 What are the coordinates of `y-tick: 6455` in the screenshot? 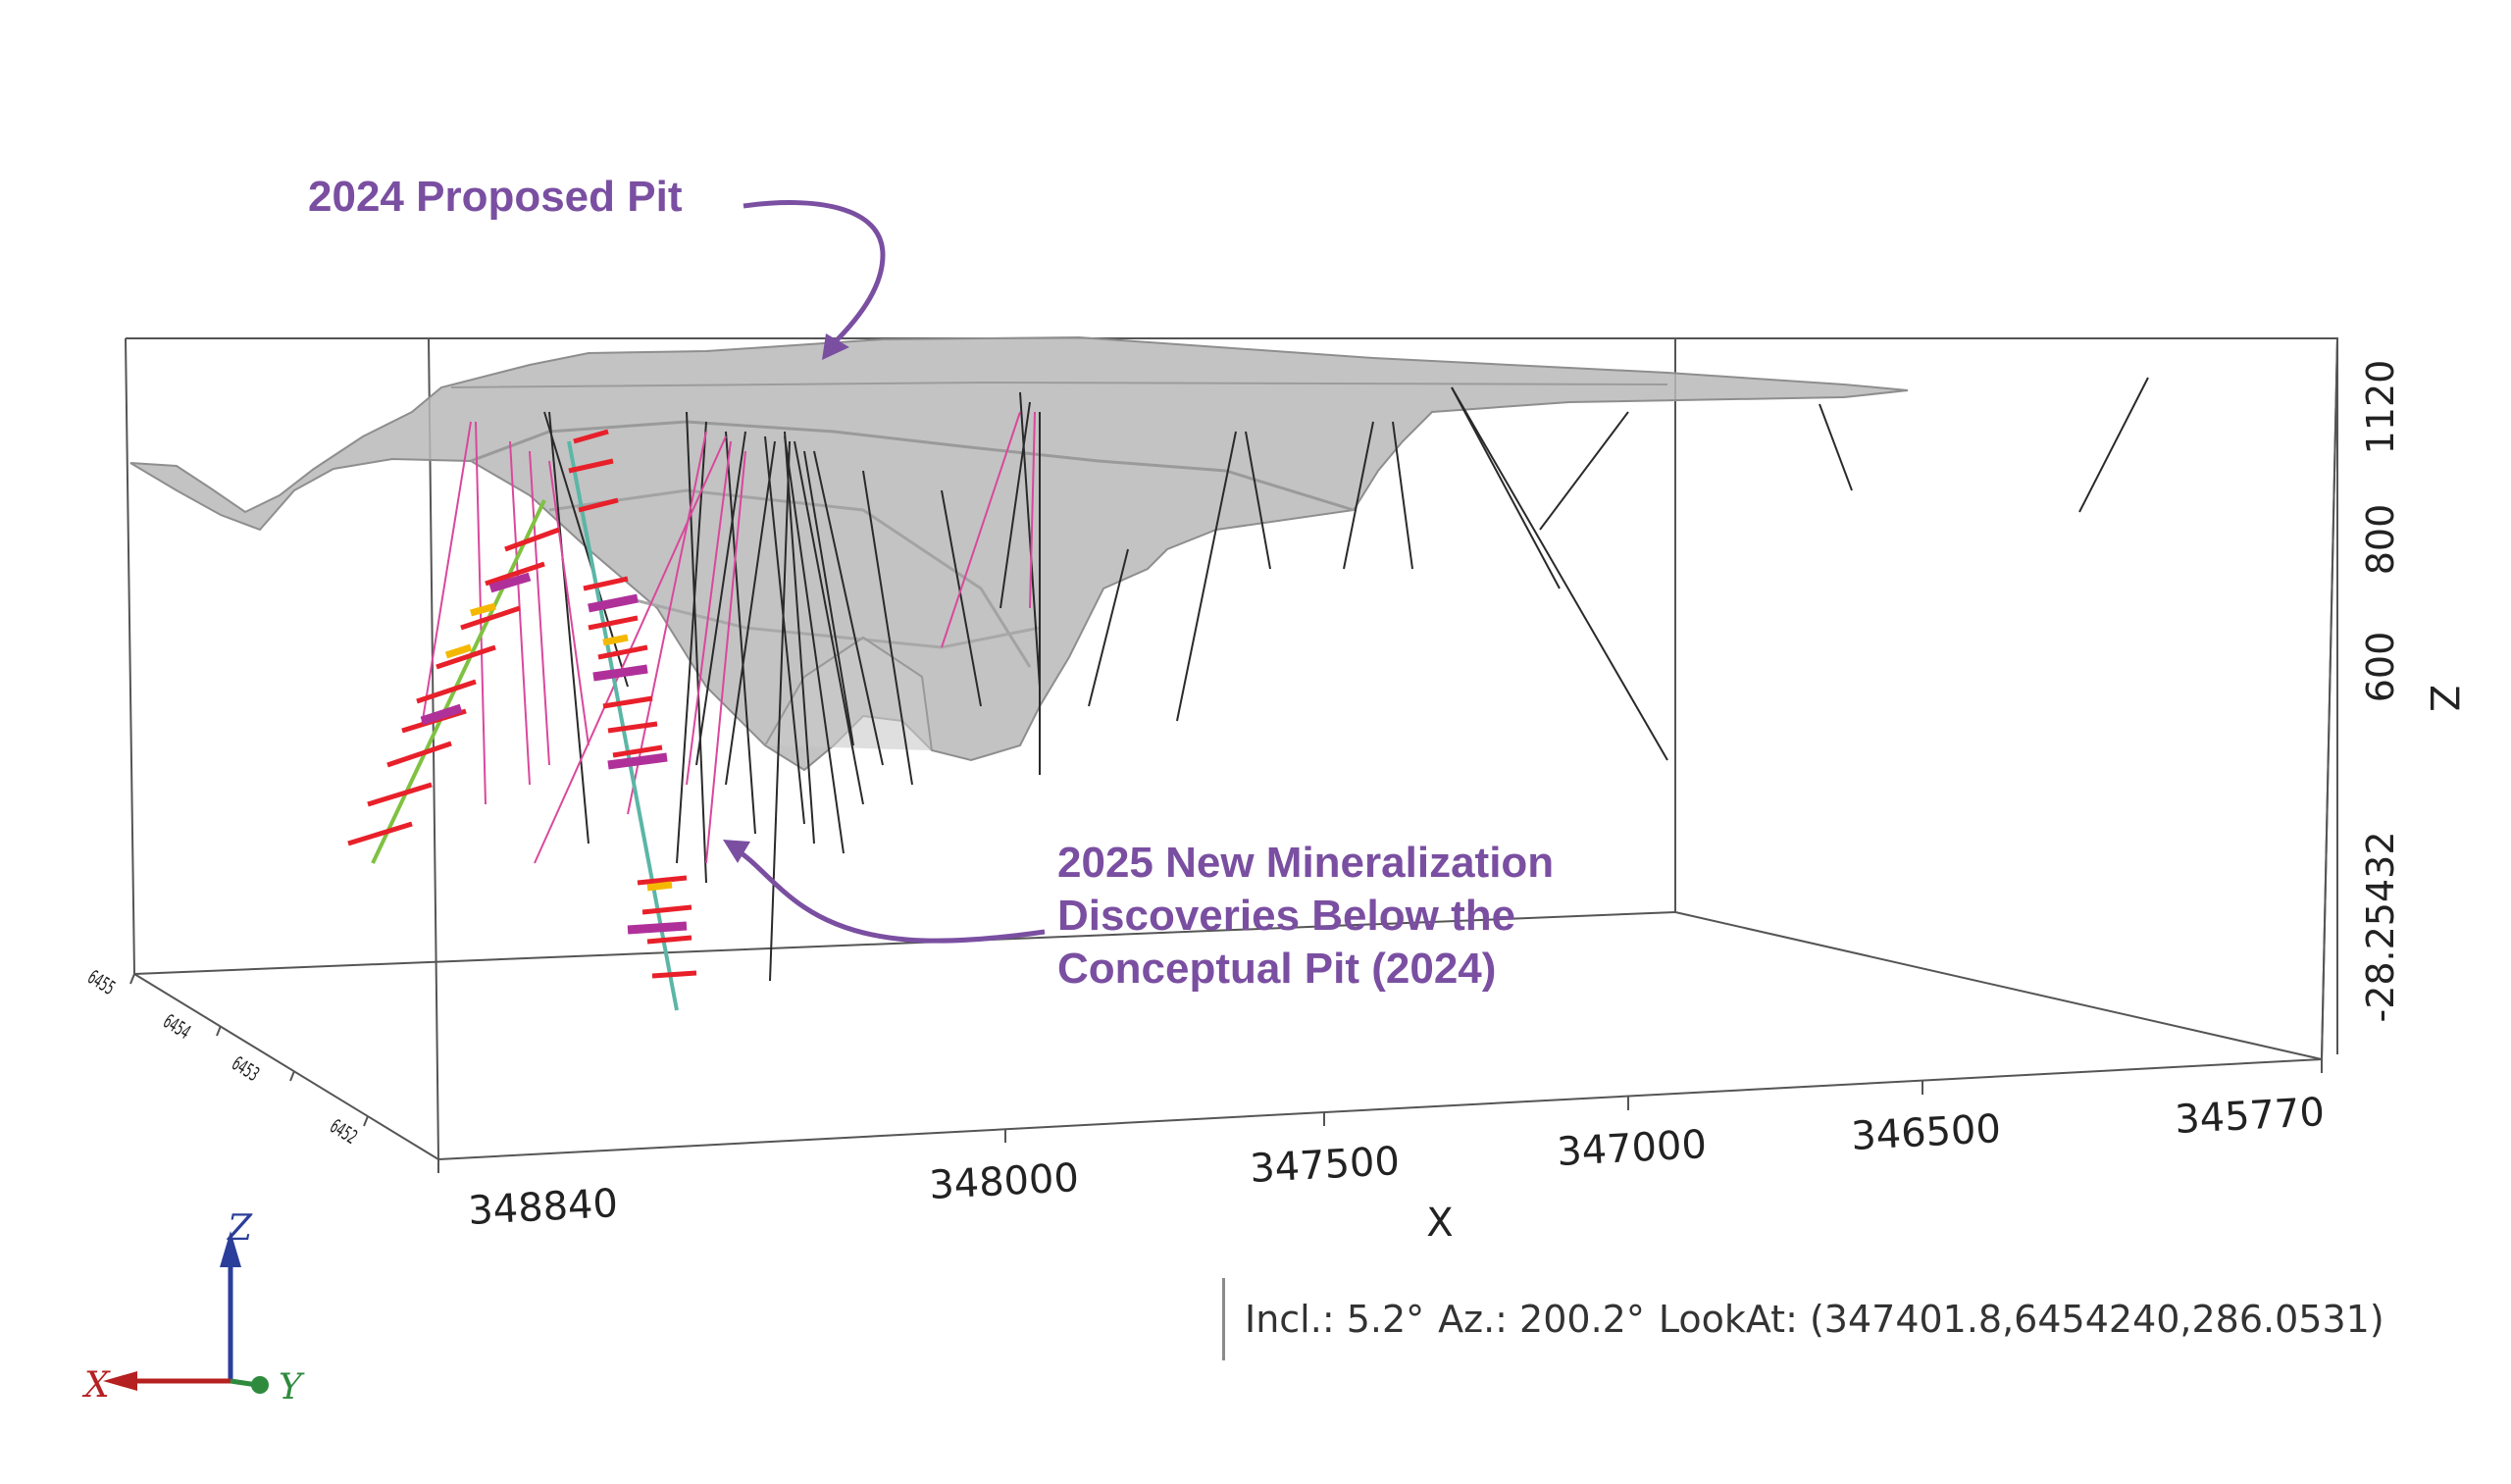 It's located at (101, 982).